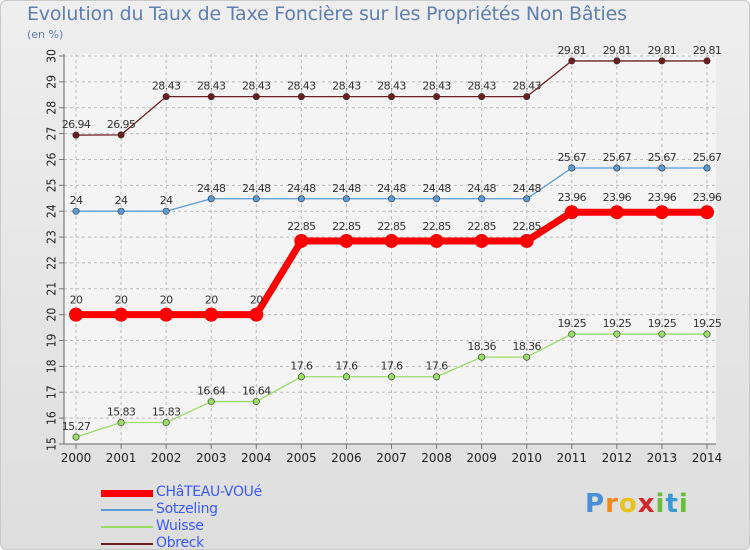  What do you see at coordinates (76, 458) in the screenshot?
I see `x-tick-label: 2000` at bounding box center [76, 458].